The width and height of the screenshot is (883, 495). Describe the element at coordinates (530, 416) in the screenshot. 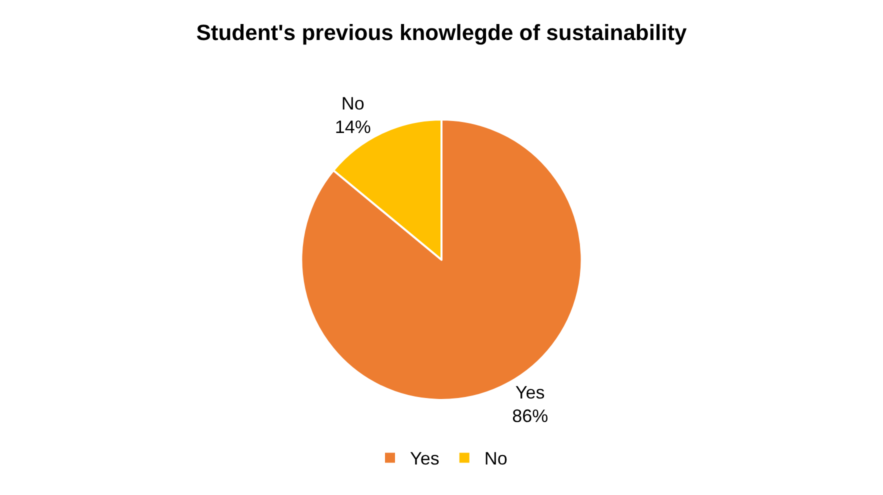

I see `data-label: 86%` at that location.